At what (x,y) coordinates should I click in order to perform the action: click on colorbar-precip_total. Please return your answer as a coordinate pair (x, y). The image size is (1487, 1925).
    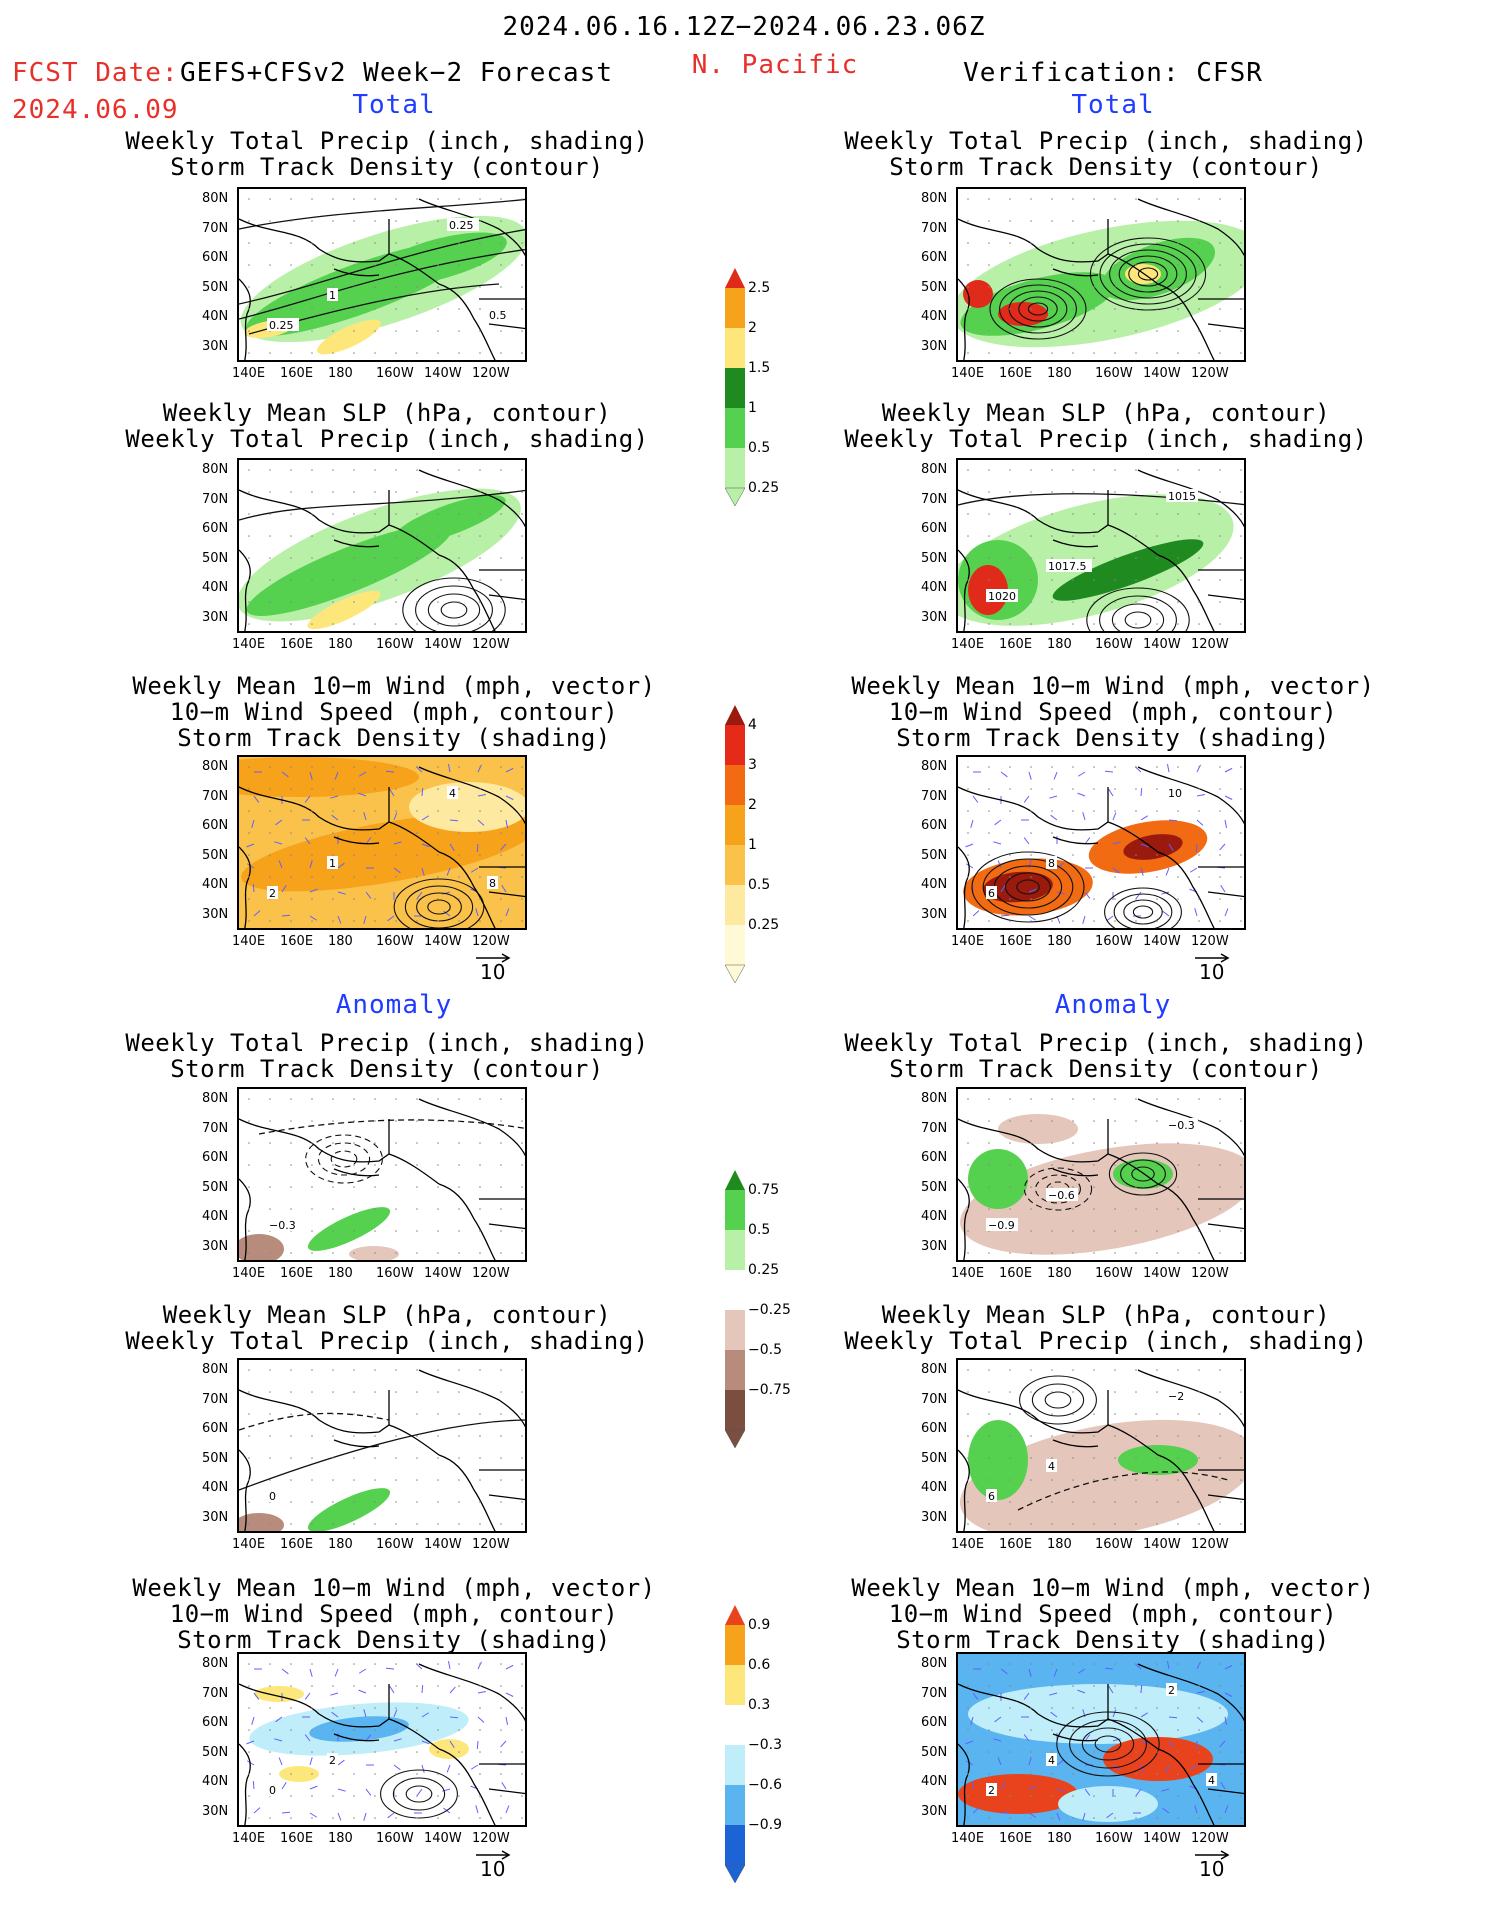
    Looking at the image, I should click on (735, 387).